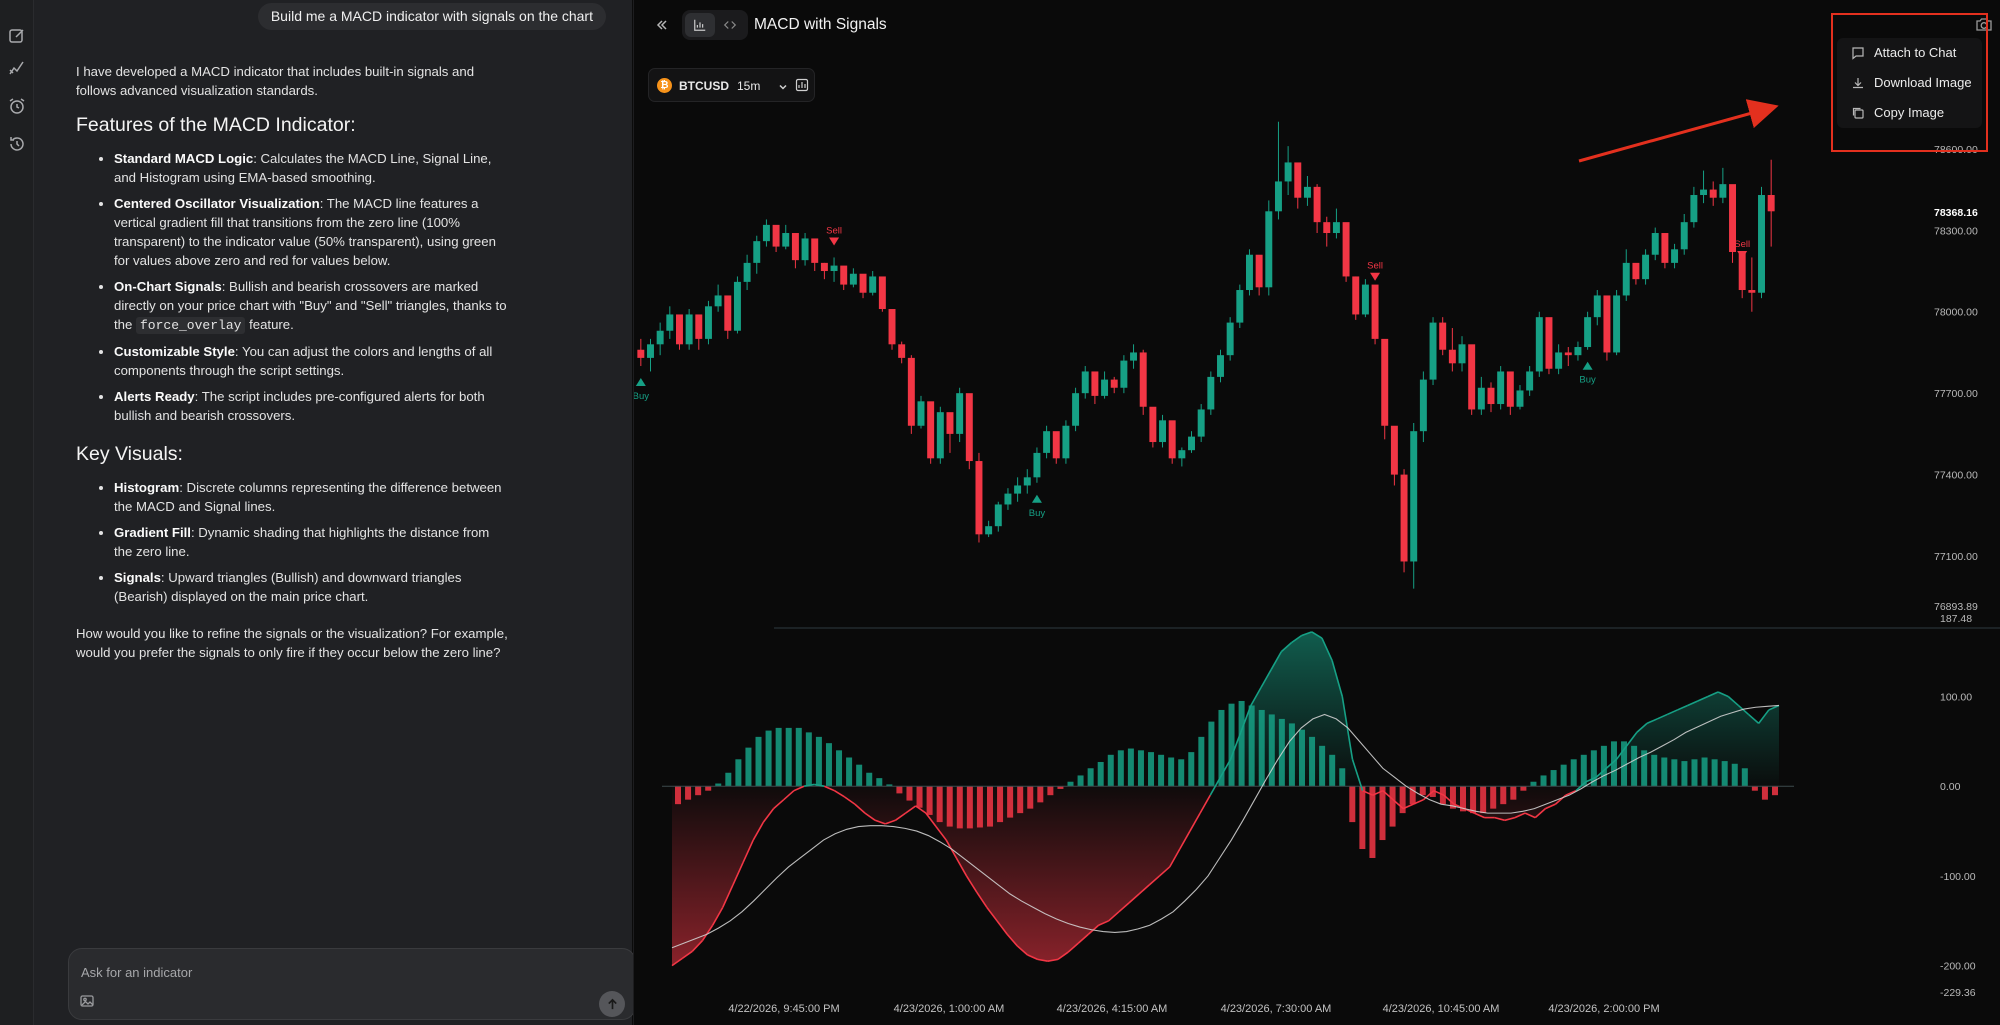 The image size is (2000, 1025). I want to click on collapse-icon, so click(662, 25).